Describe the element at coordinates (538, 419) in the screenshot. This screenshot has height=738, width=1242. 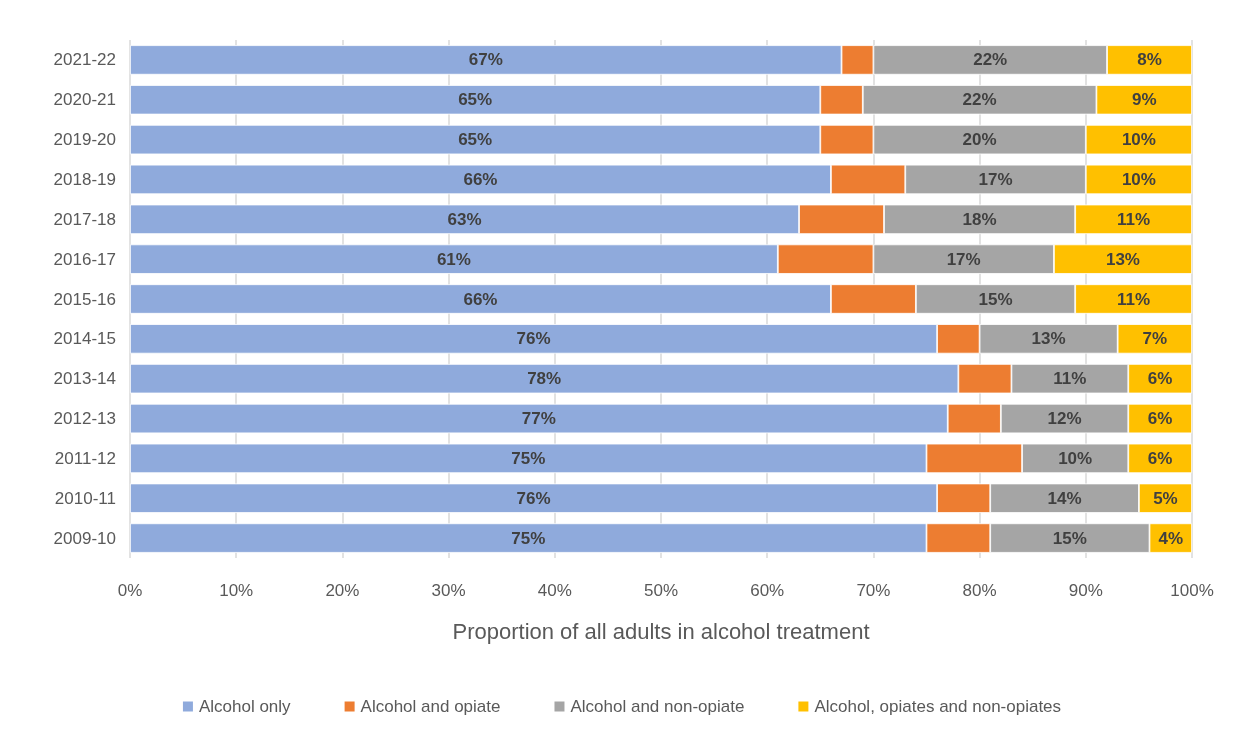
I see `data-label: 77%` at that location.